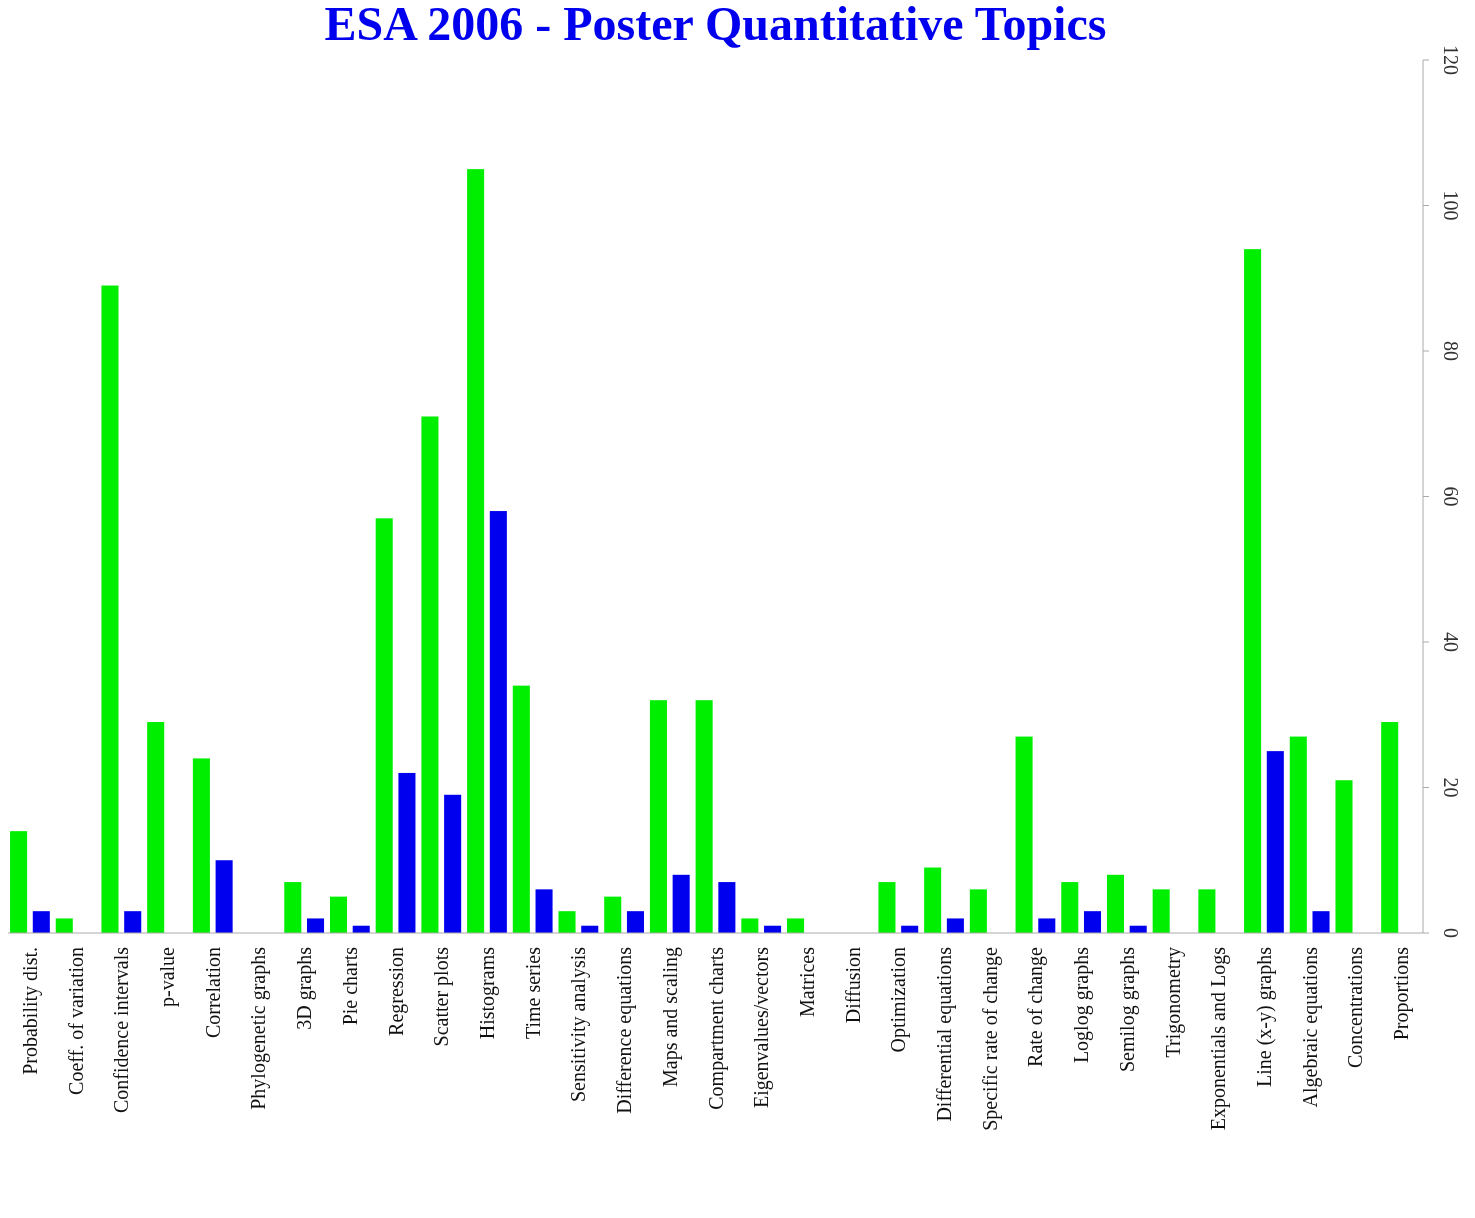 The image size is (1475, 1218). Describe the element at coordinates (487, 993) in the screenshot. I see `x-tick-label: Histograms` at that location.